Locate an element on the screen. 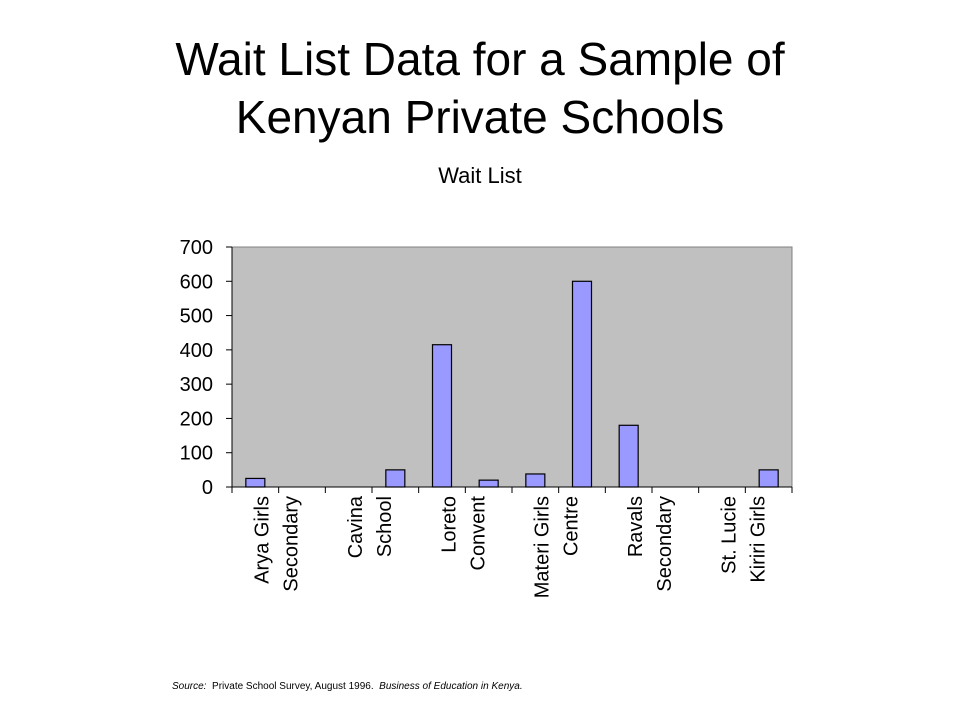 Image resolution: width=960 pixels, height=720 pixels. x-category-label: Ravals is located at coordinates (636, 526).